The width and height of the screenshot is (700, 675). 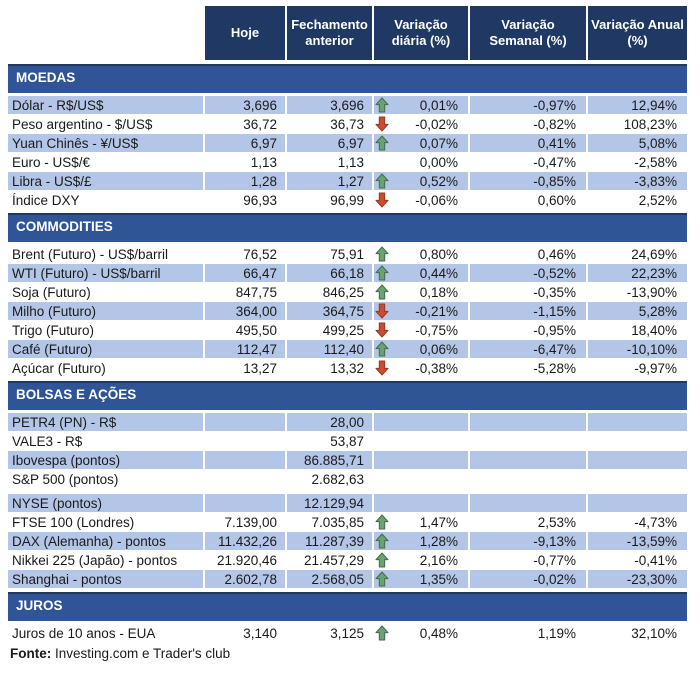 What do you see at coordinates (637, 503) in the screenshot?
I see `cell-variacao-anual` at bounding box center [637, 503].